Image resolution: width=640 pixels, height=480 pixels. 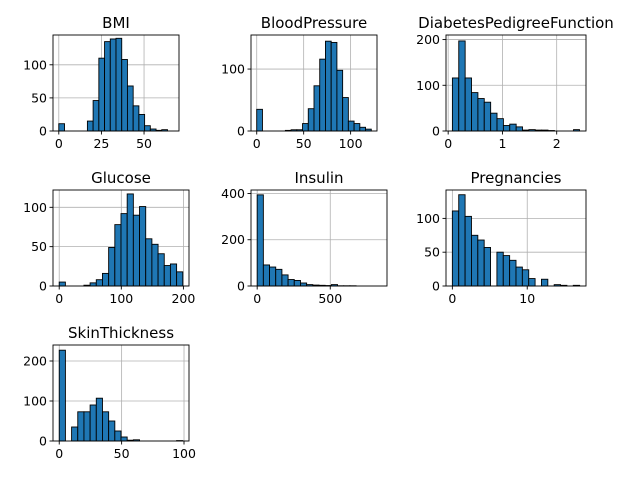 I want to click on chart-title: SkinThickness, so click(x=121, y=333).